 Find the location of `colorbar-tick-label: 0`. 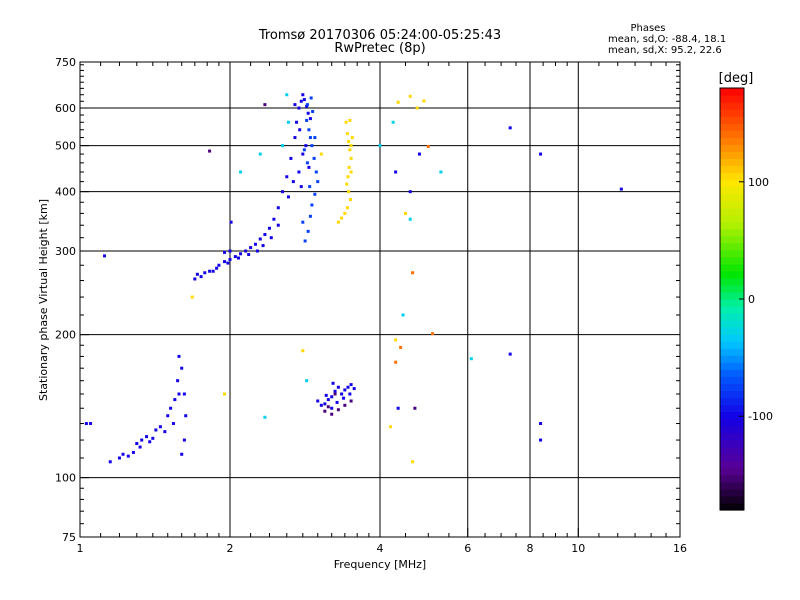

colorbar-tick-label: 0 is located at coordinates (751, 299).